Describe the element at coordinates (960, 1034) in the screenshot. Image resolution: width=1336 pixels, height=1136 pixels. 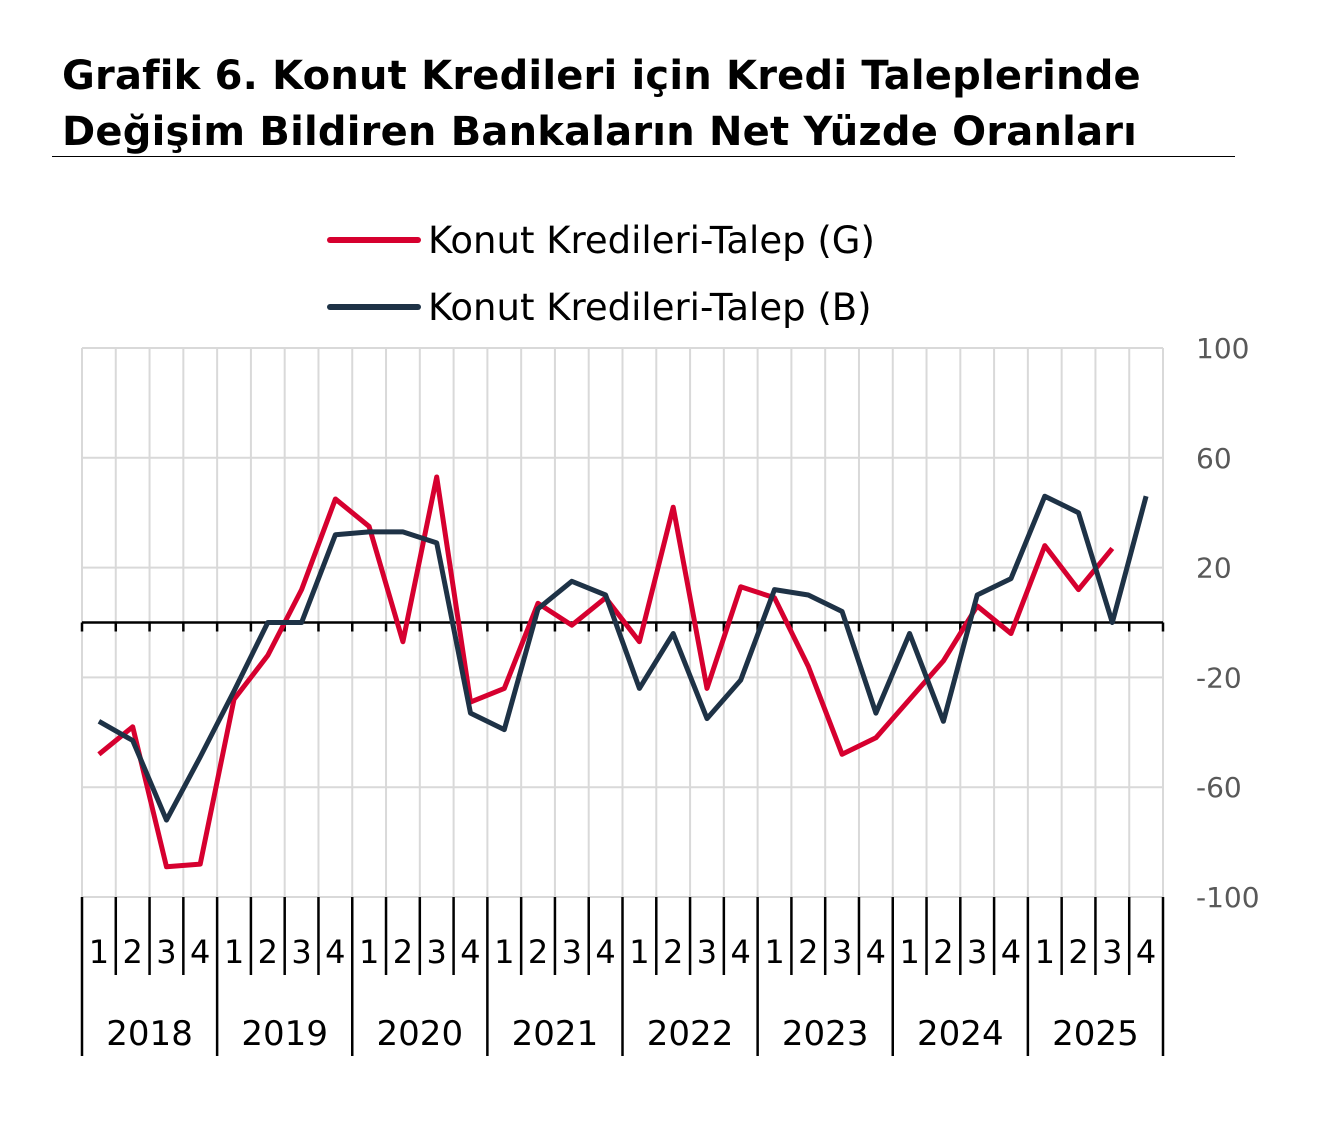
I see `year-label: 2024` at that location.